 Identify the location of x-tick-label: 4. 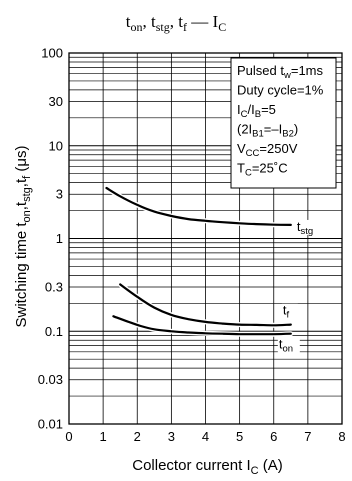
(205, 436).